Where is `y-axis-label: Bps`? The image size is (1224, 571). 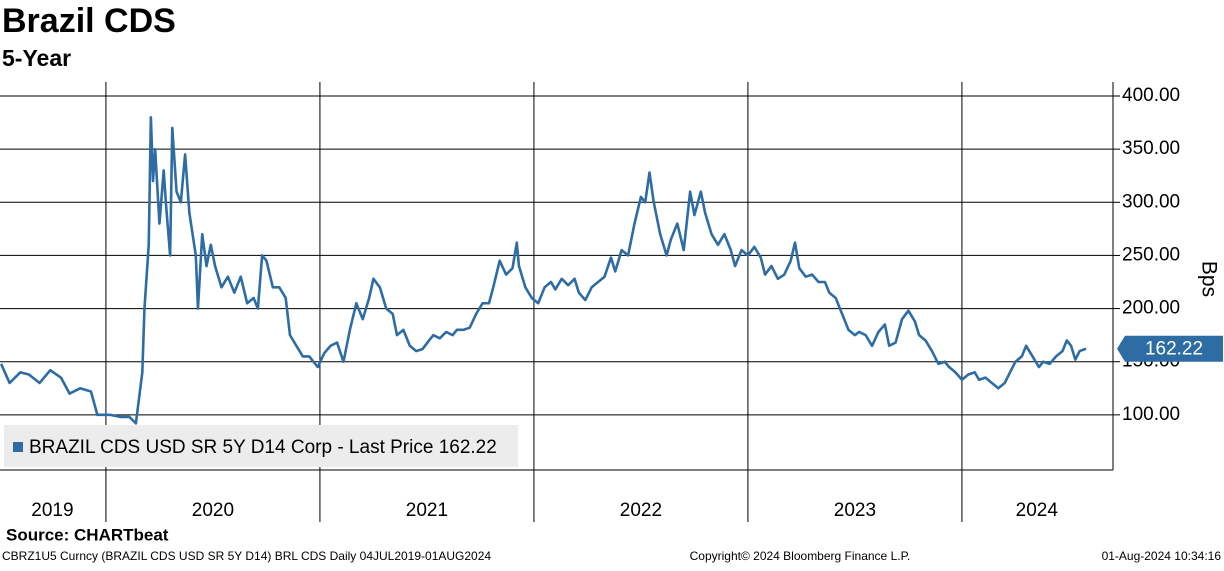 y-axis-label: Bps is located at coordinates (1208, 279).